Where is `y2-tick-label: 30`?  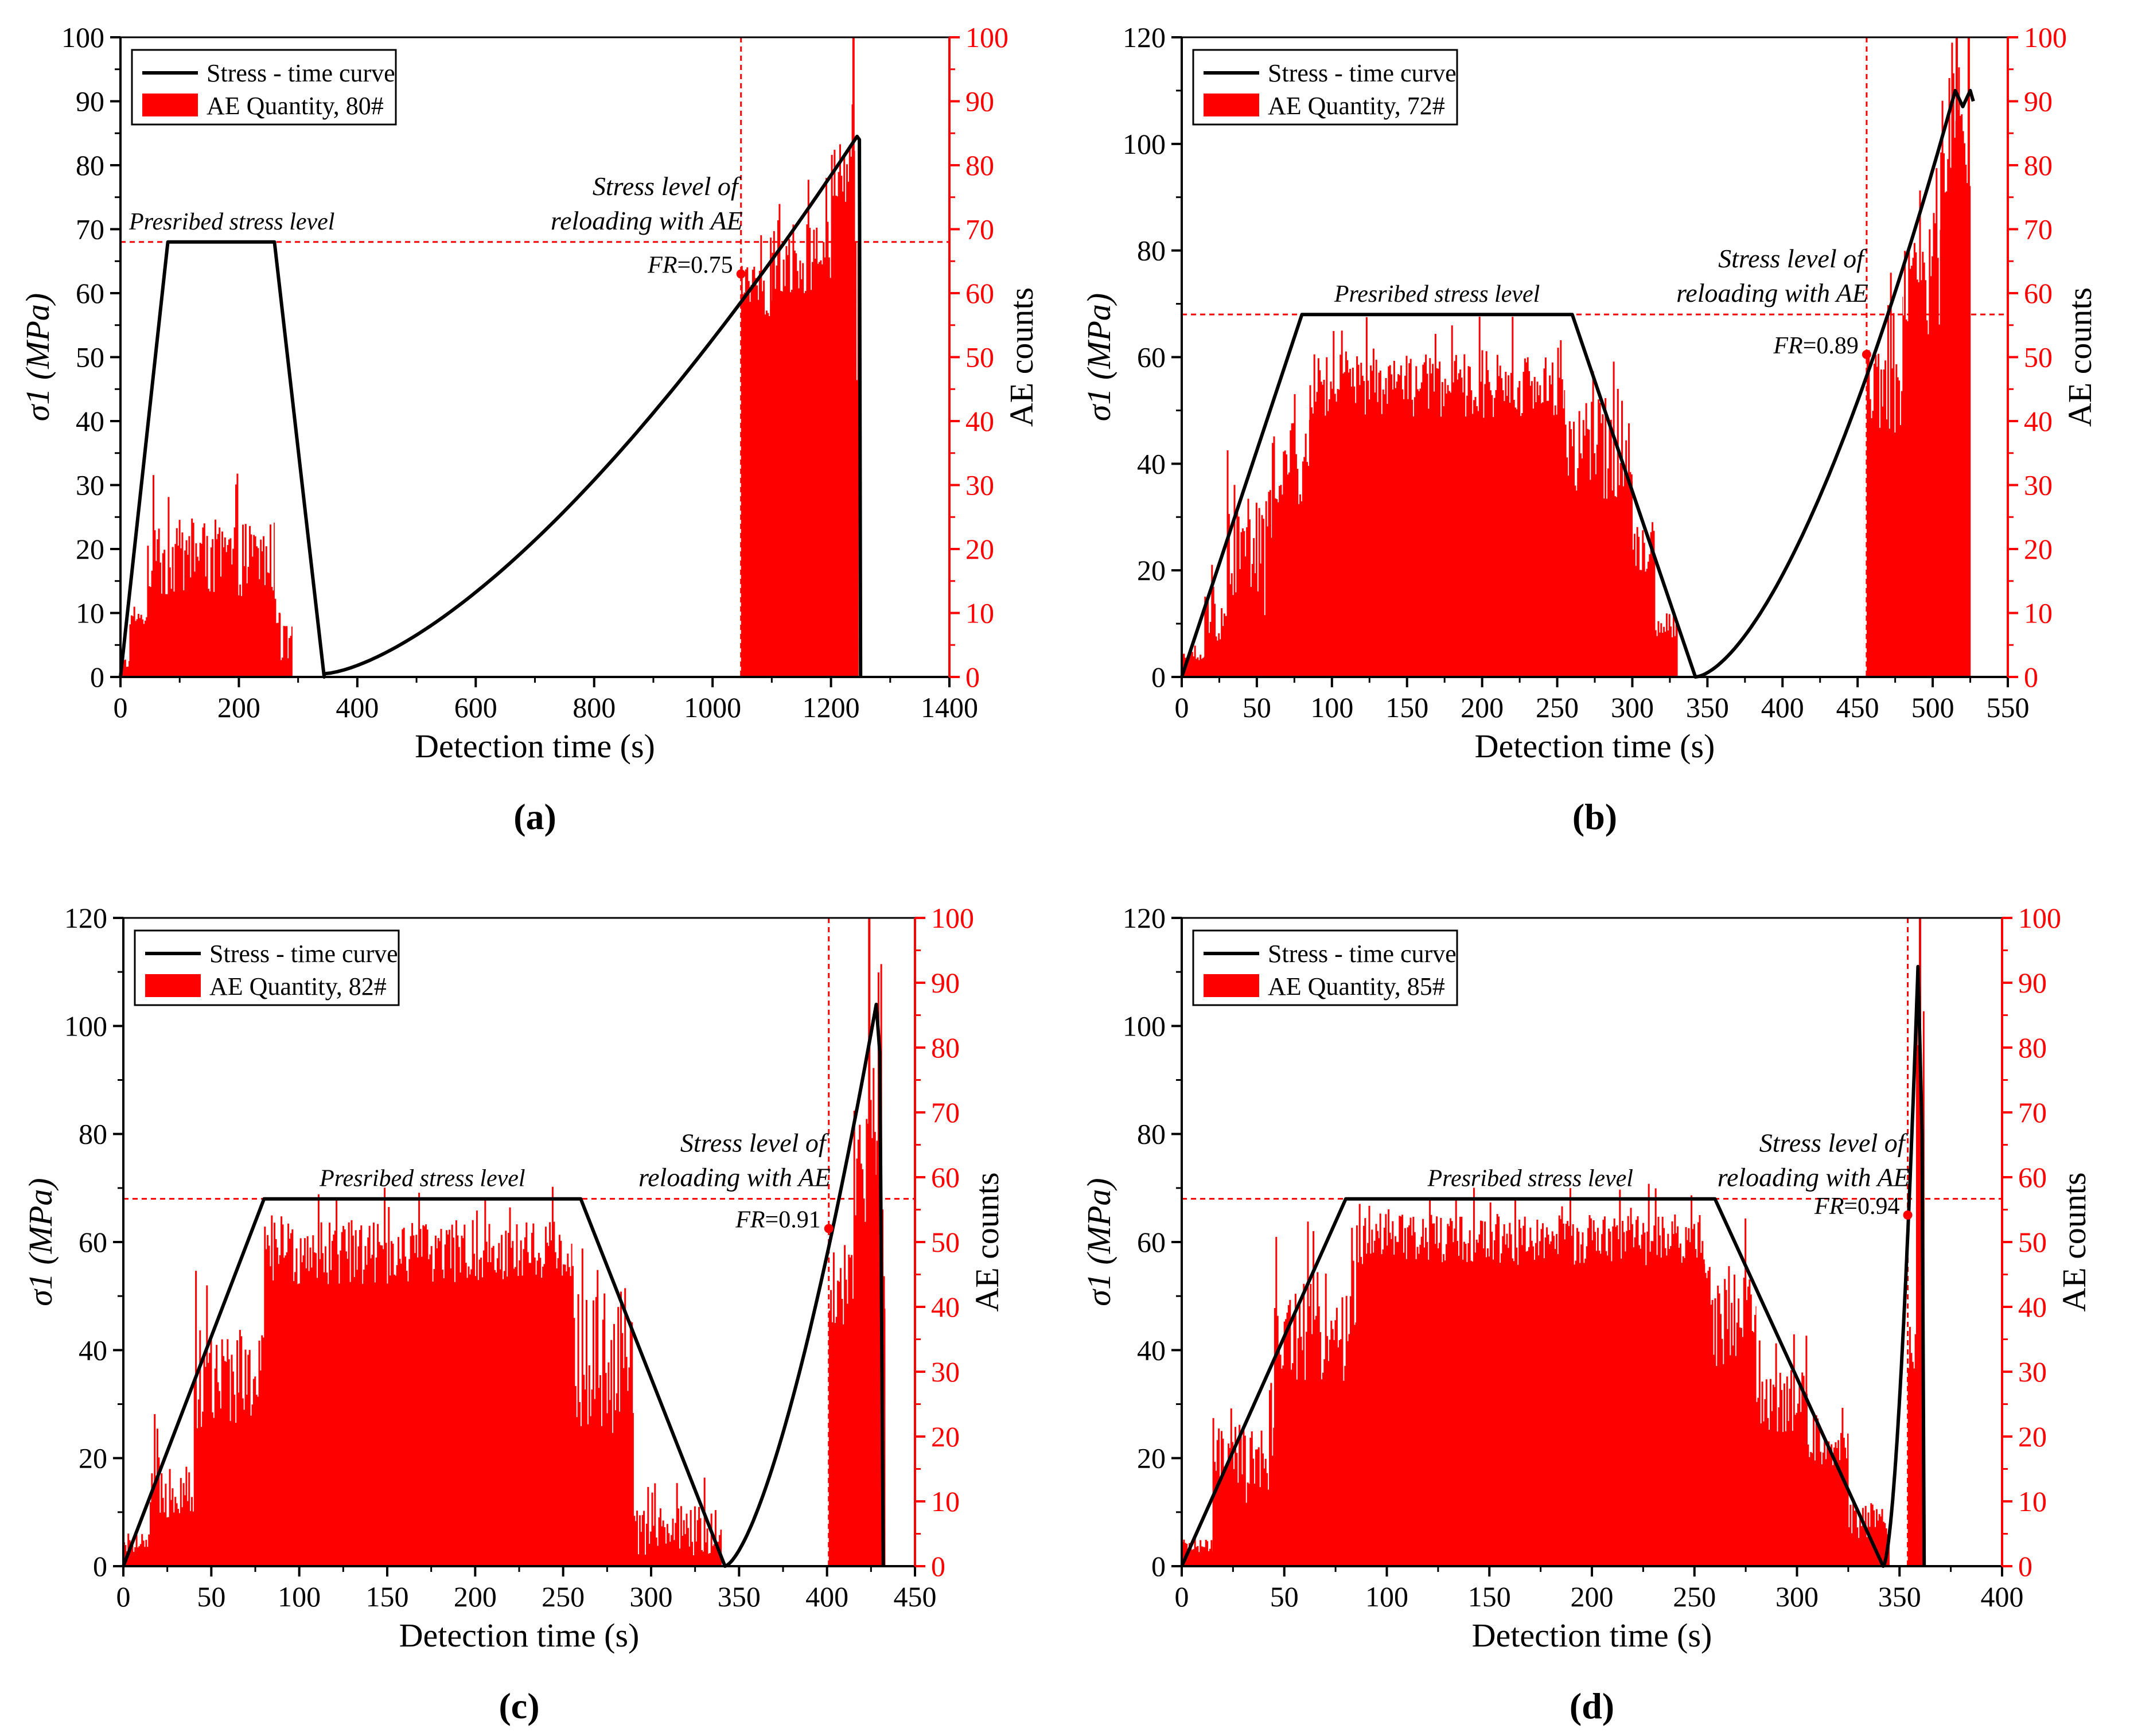
y2-tick-label: 30 is located at coordinates (2039, 485).